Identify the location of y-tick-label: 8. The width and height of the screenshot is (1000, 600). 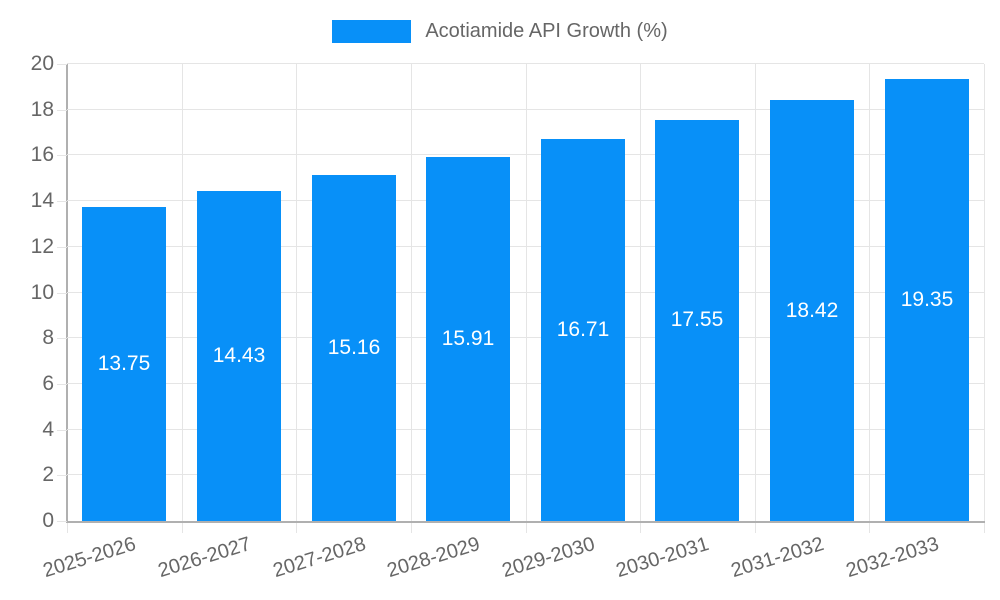
(48, 338).